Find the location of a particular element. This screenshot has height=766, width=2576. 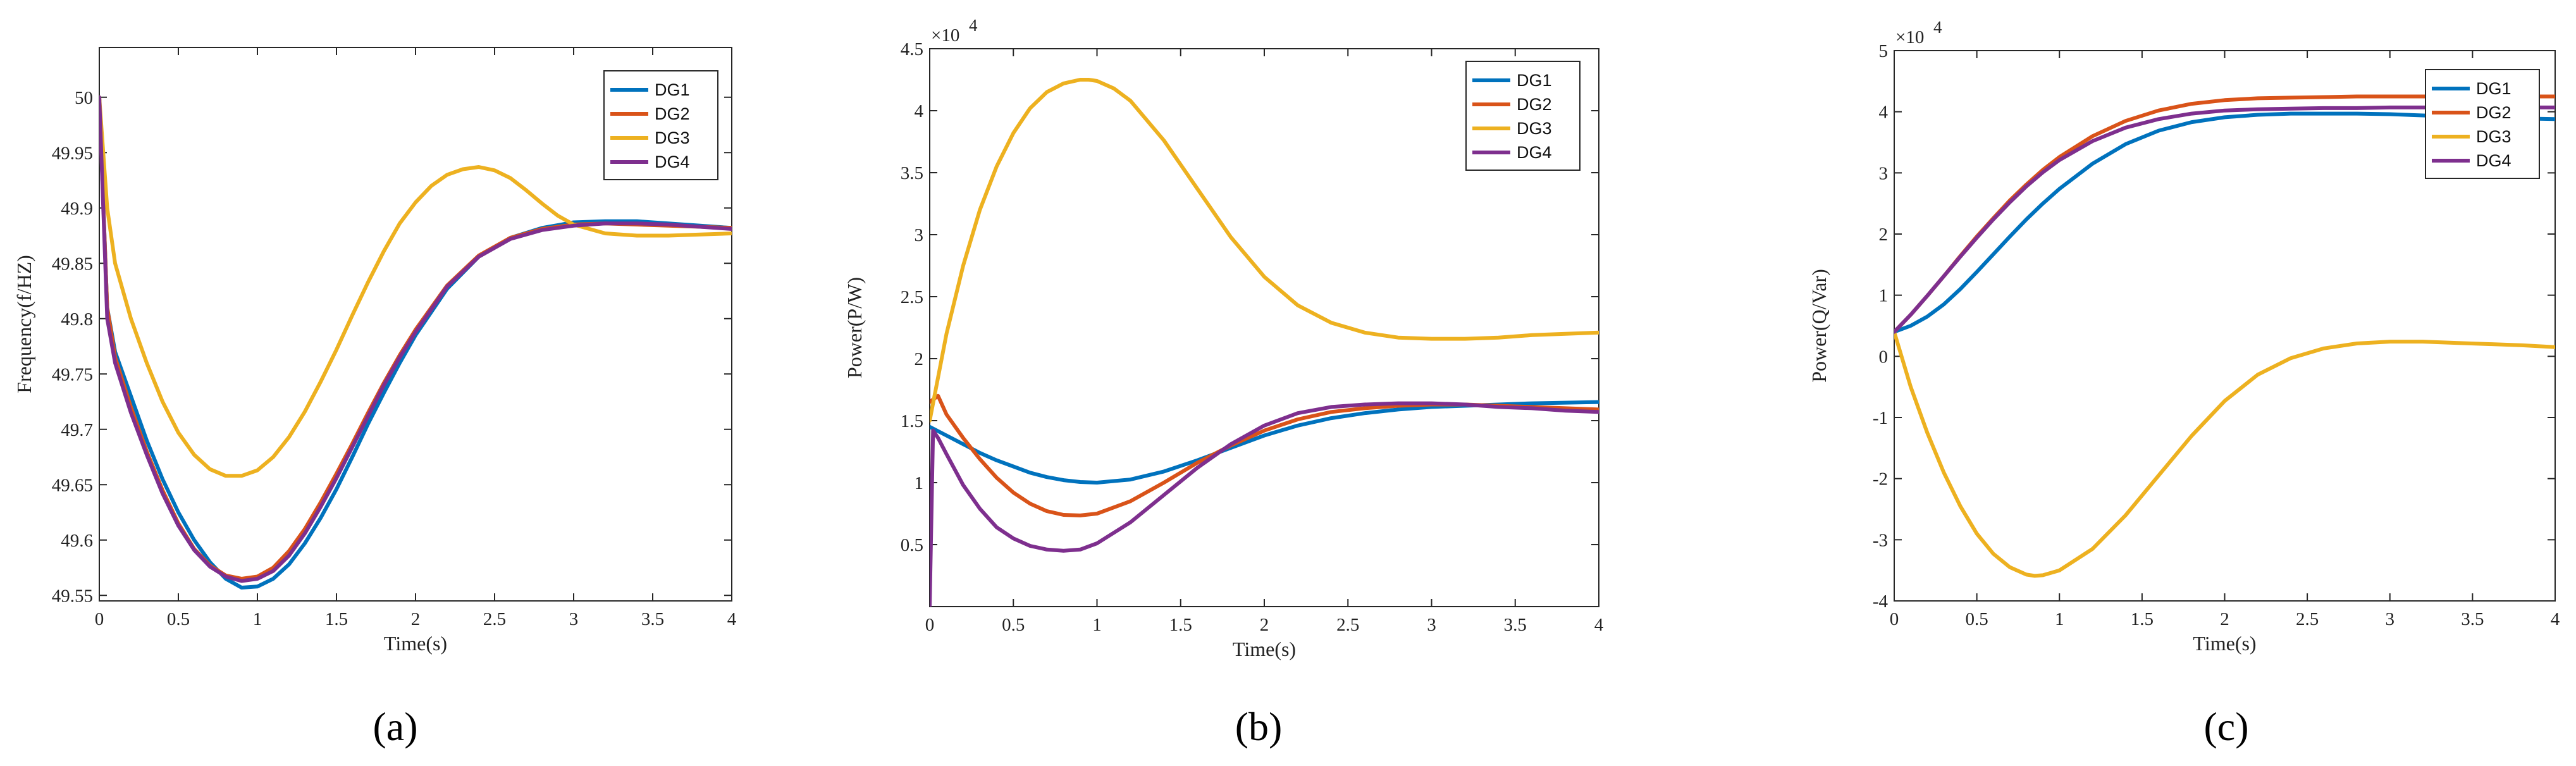

panel-label-a: (a) is located at coordinates (395, 727).